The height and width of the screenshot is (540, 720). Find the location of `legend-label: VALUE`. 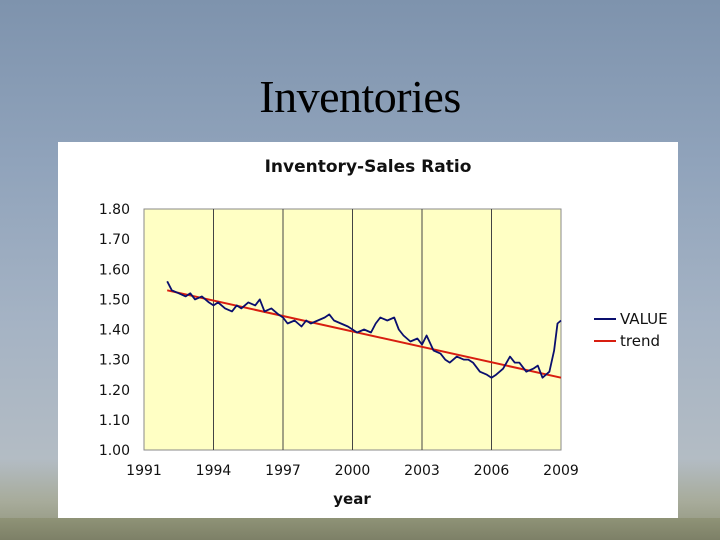

legend-label: VALUE is located at coordinates (644, 319).